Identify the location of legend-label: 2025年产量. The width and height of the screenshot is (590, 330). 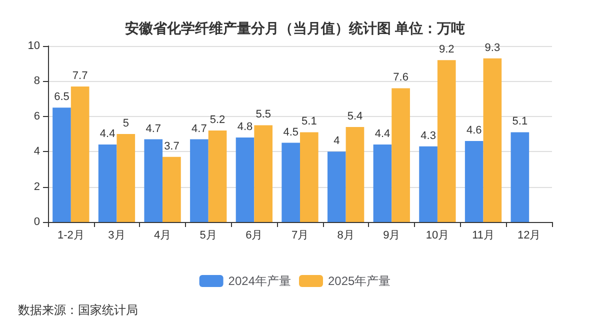
(359, 281).